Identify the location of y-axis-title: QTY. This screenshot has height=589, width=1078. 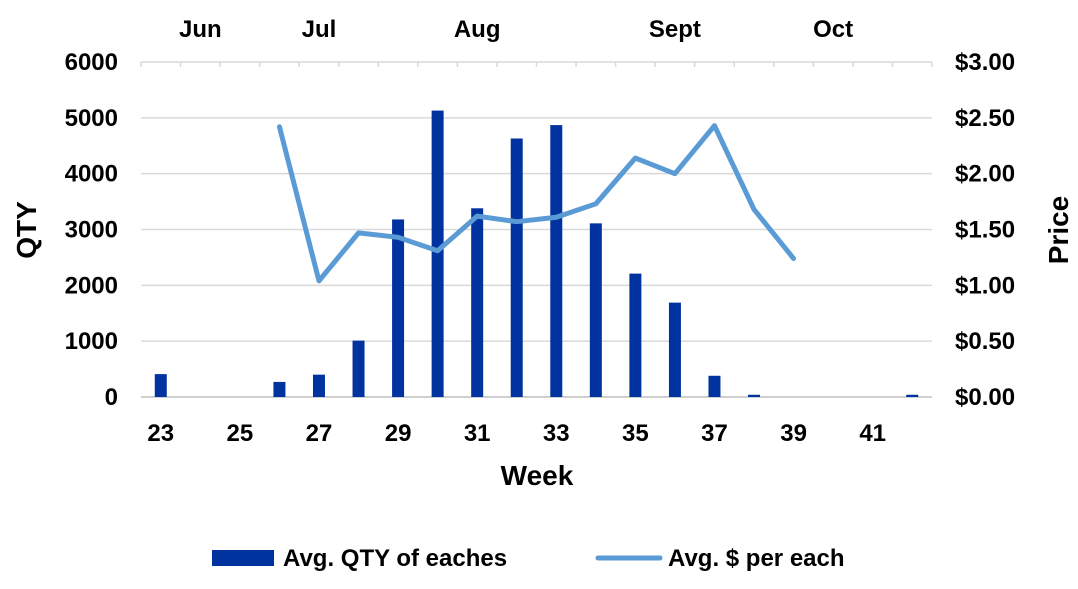
(26, 230).